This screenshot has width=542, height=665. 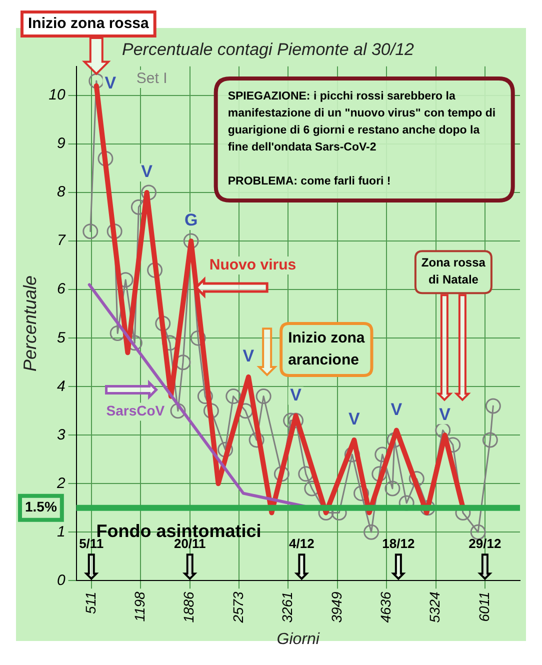 I want to click on x-tick-label: 5324, so click(x=434, y=607).